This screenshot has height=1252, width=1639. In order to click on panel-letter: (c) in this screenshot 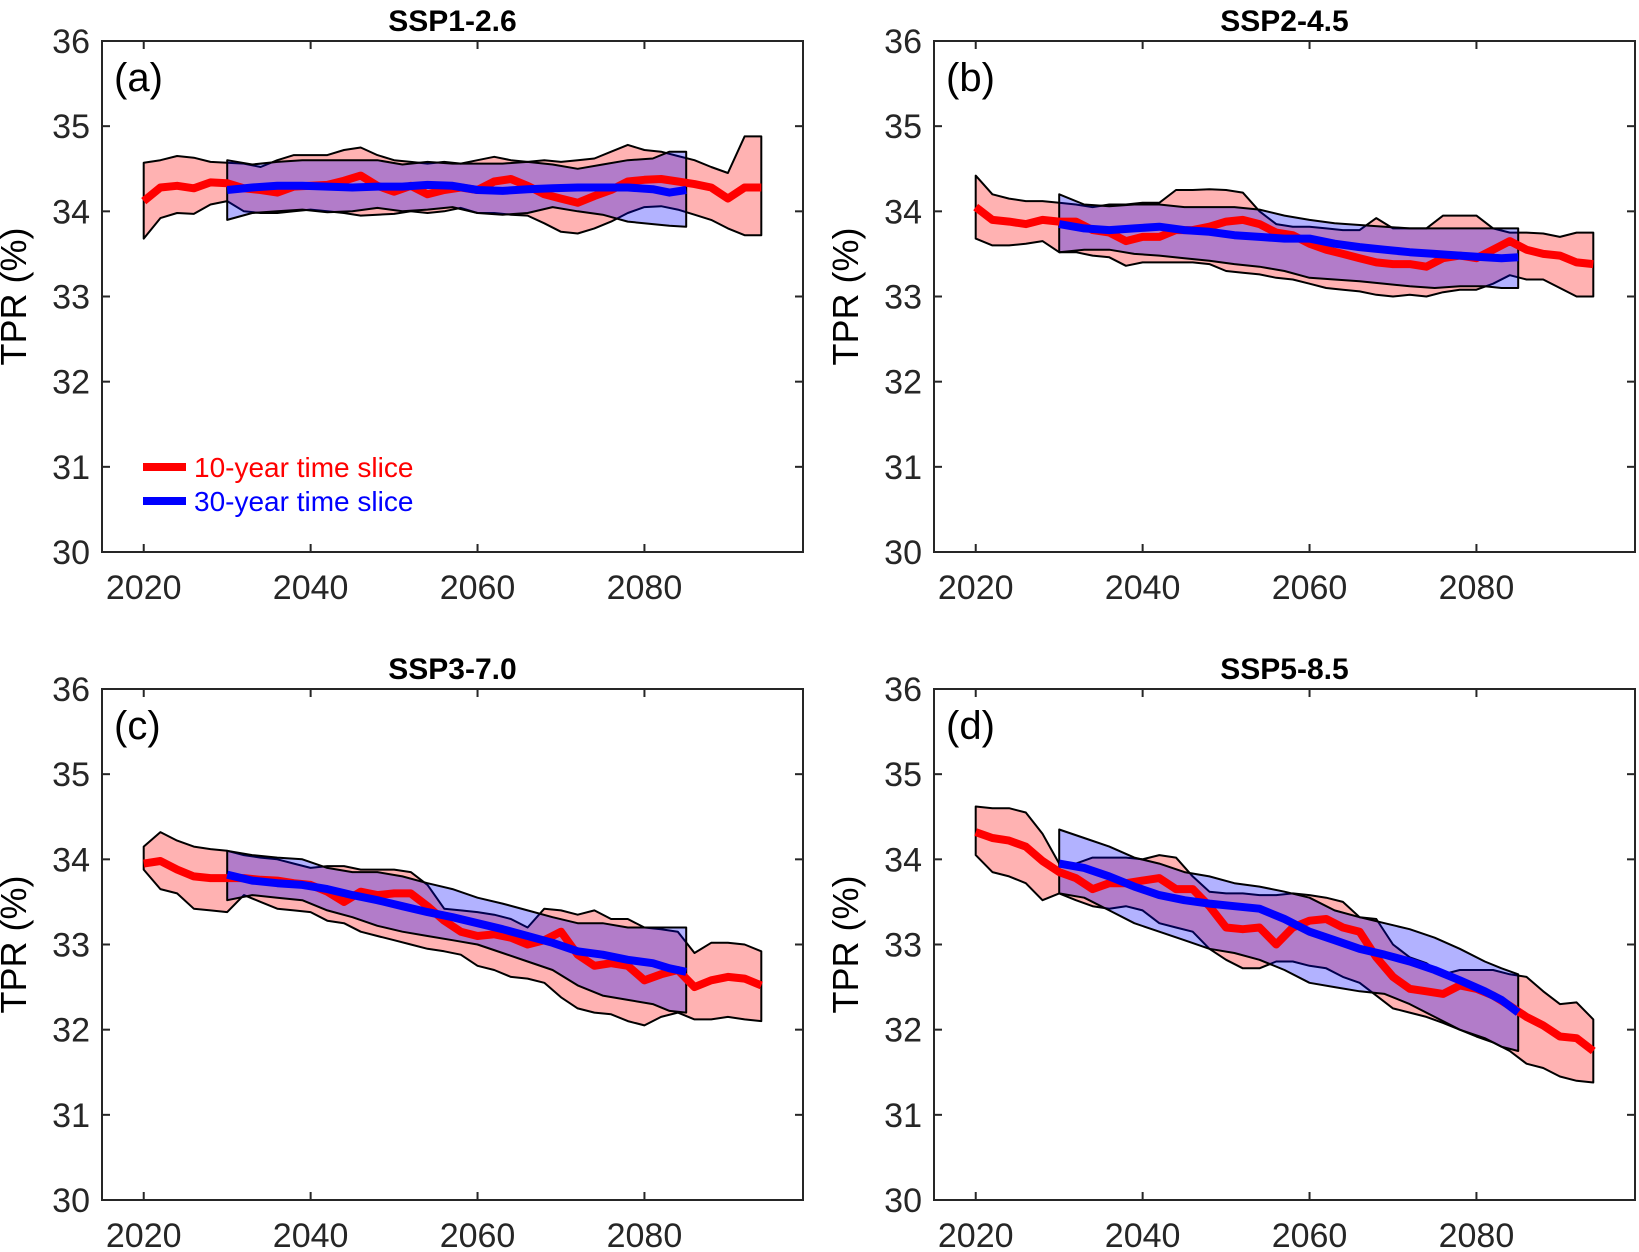, I will do `click(137, 726)`.